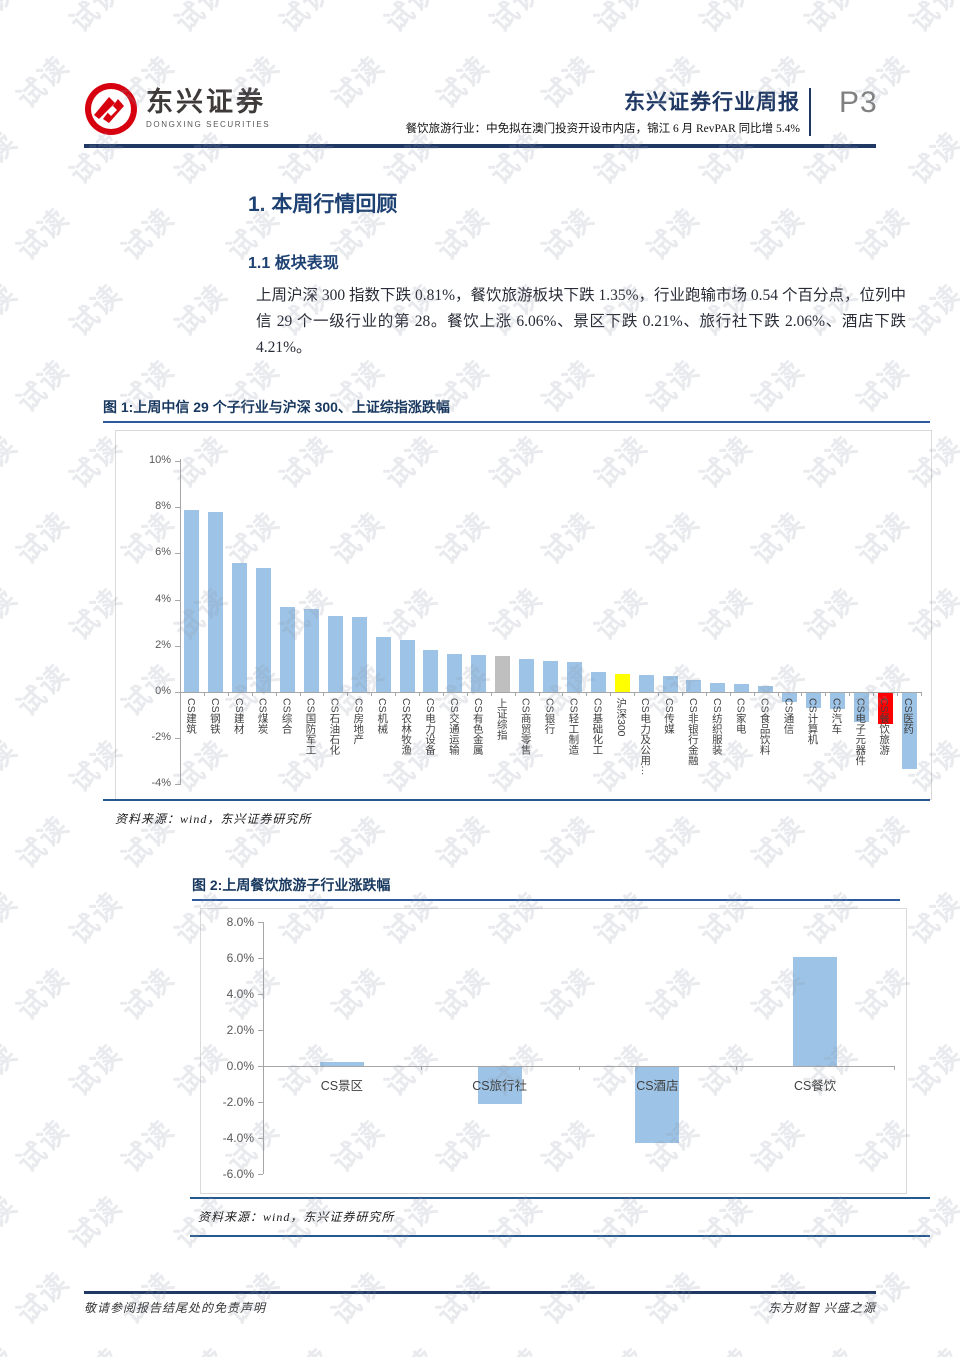 Image resolution: width=960 pixels, height=1357 pixels. What do you see at coordinates (884, 726) in the screenshot?
I see `x-axis-label: CS餐饮旅游` at bounding box center [884, 726].